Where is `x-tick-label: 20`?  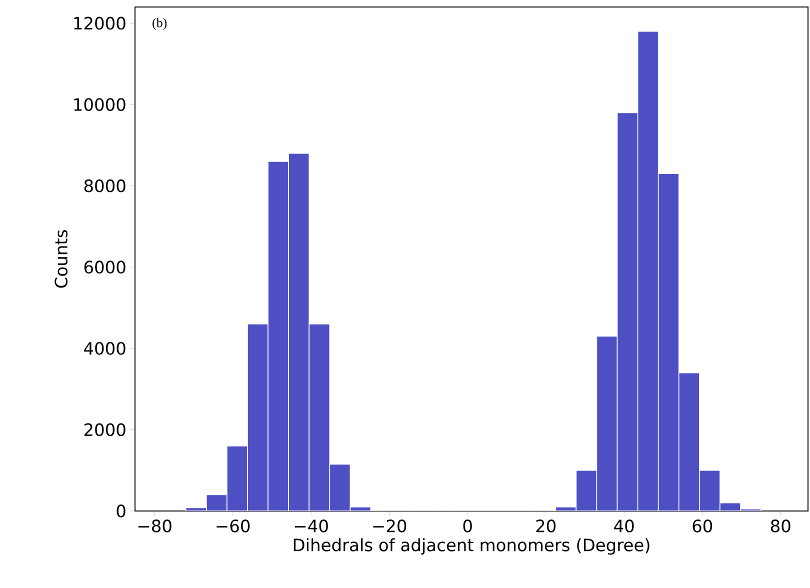
x-tick-label: 20 is located at coordinates (546, 526).